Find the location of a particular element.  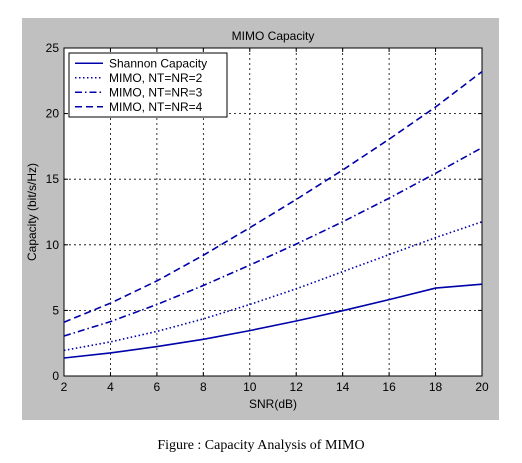

x-tick-label: 8 is located at coordinates (203, 387).